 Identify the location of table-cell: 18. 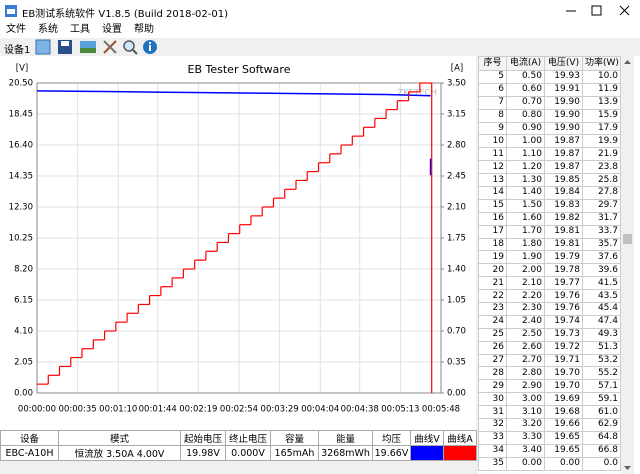
(492, 244).